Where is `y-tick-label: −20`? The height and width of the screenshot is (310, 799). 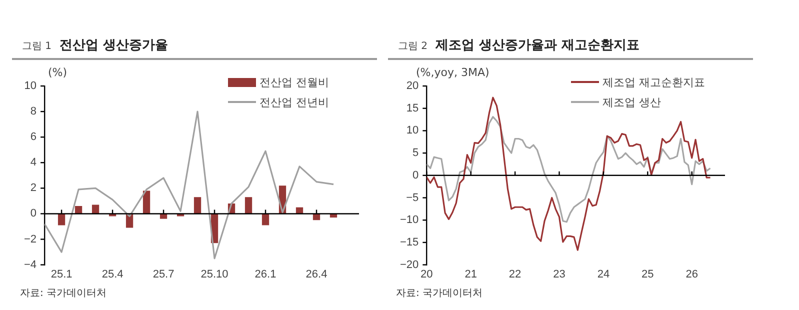 y-tick-label: −20 is located at coordinates (409, 264).